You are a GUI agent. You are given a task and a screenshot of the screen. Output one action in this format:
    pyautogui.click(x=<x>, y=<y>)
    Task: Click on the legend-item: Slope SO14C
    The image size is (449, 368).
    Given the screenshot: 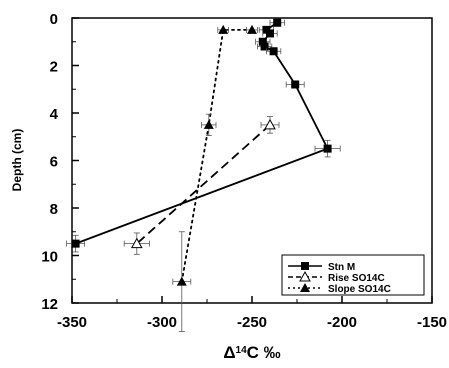 What is the action you would take?
    pyautogui.click(x=339, y=289)
    